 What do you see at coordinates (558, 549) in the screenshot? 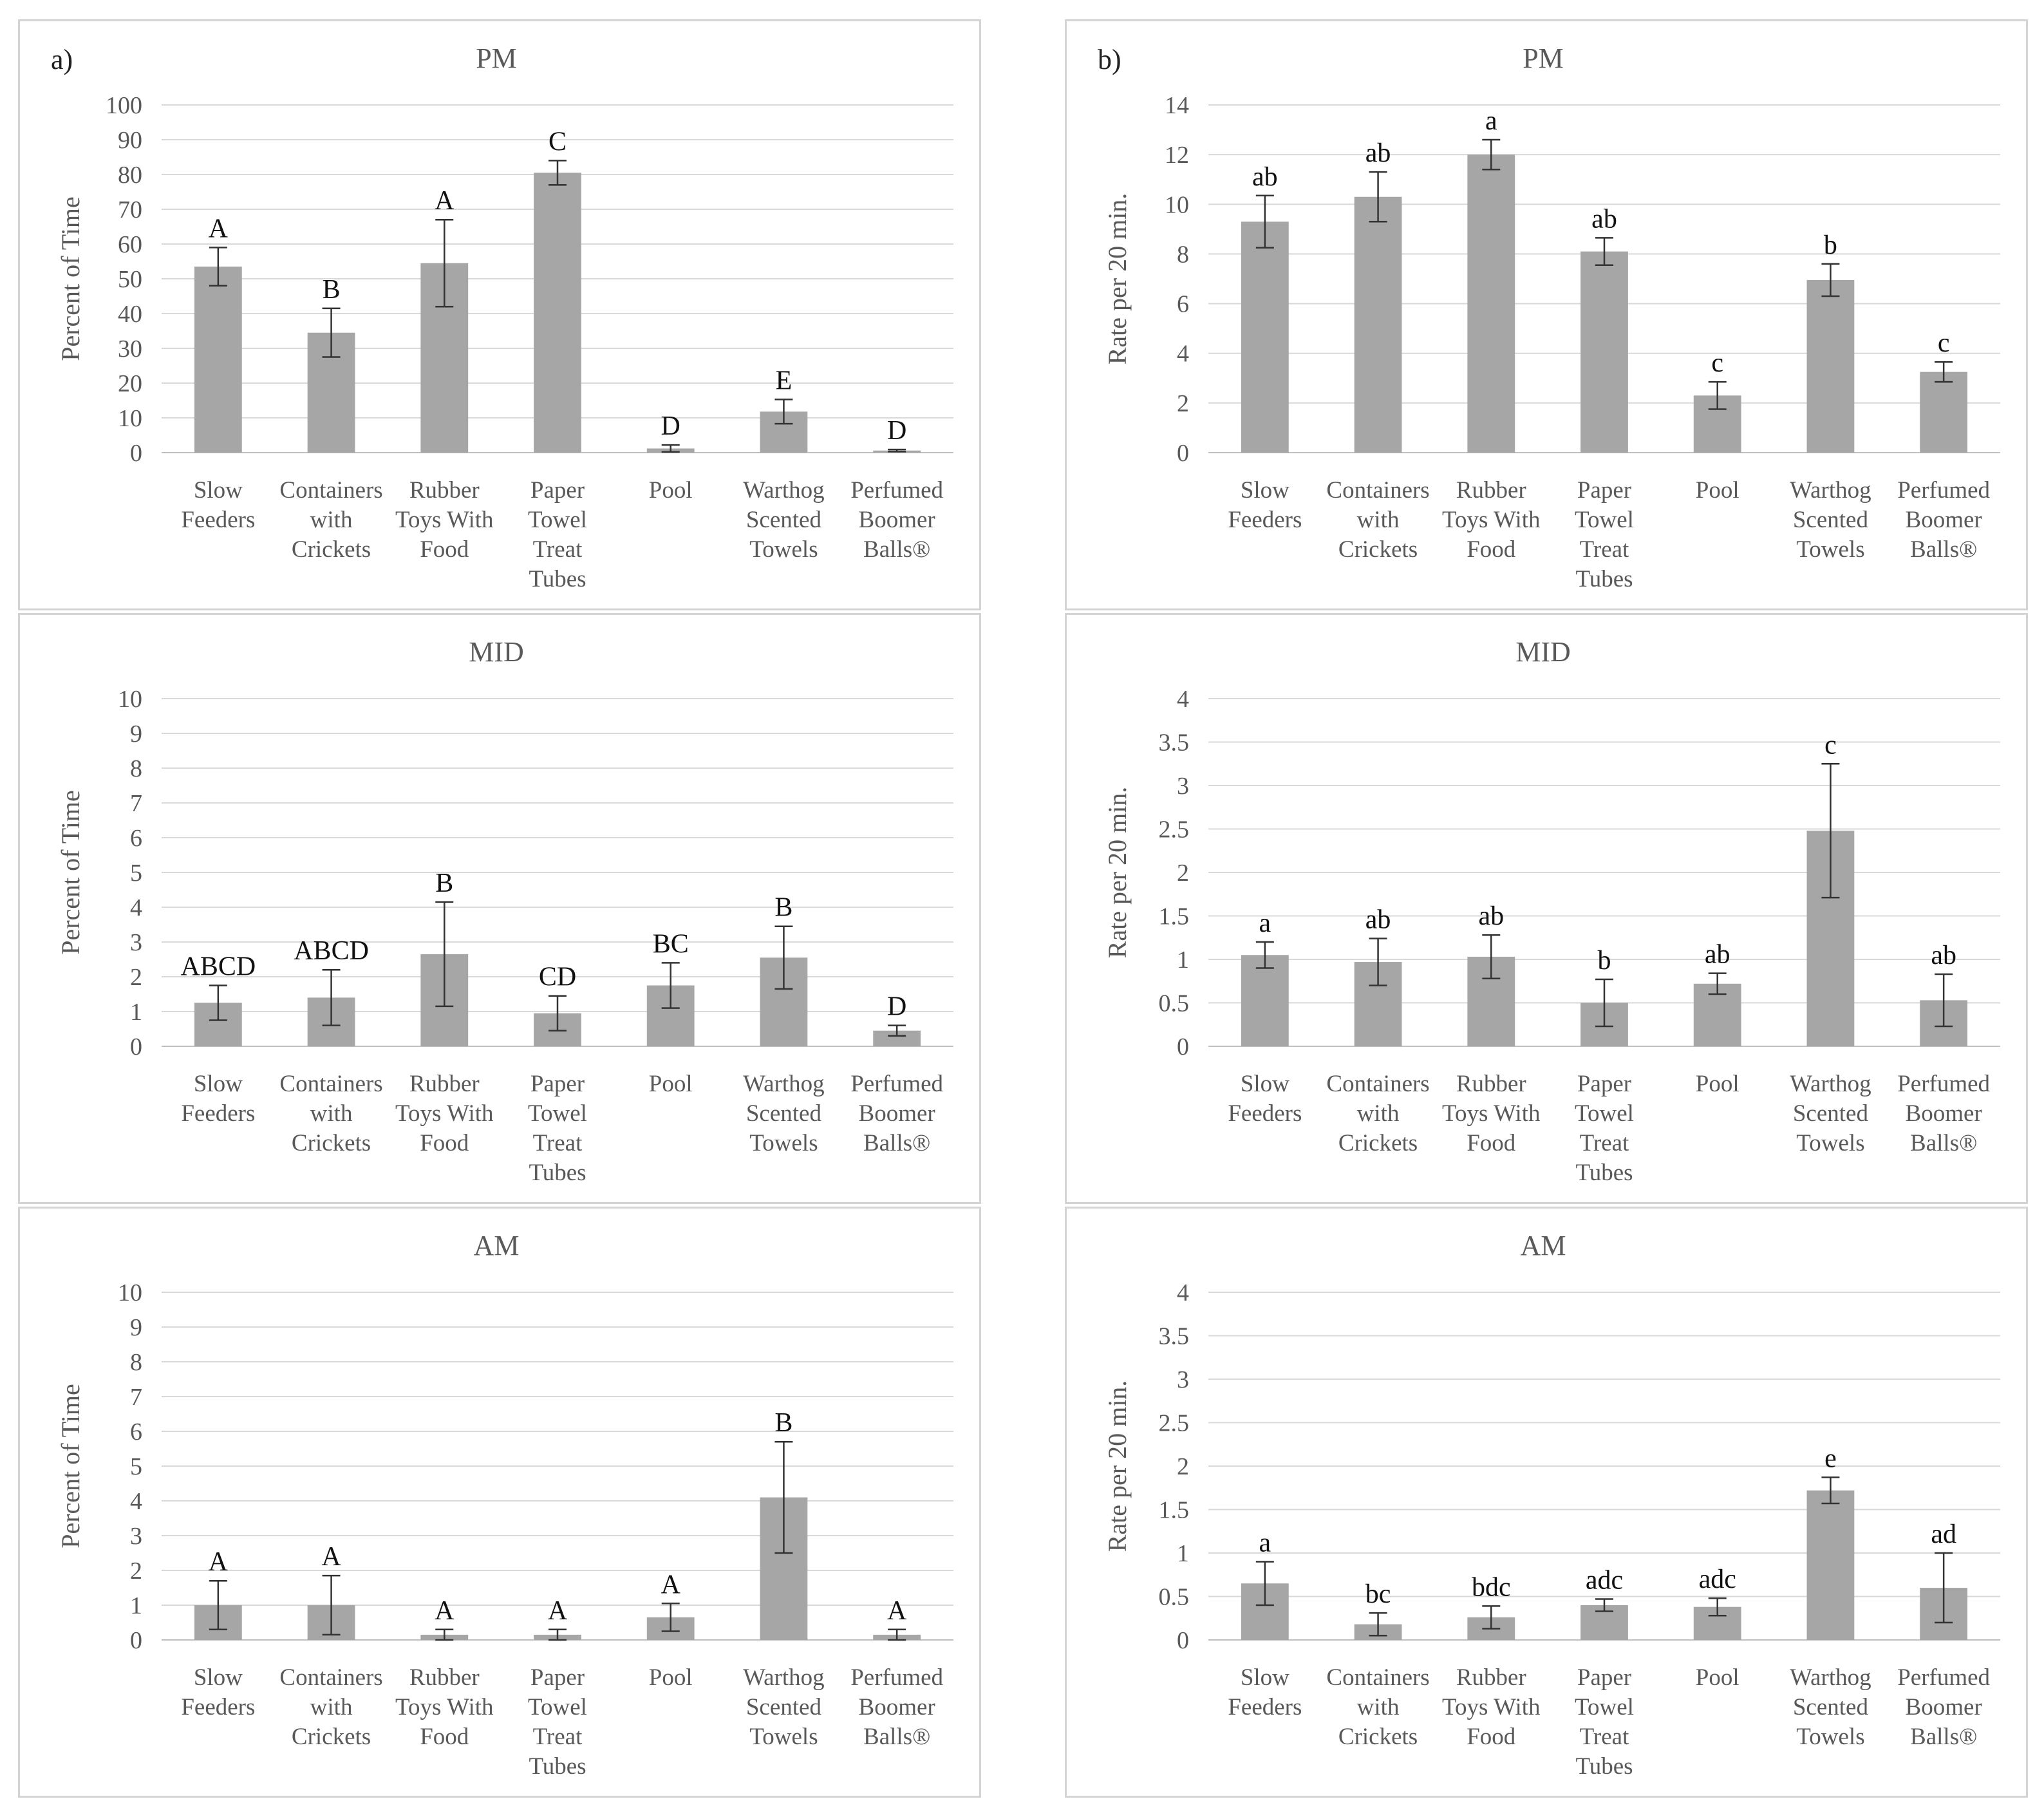
I see `x-tick-label: Treat` at bounding box center [558, 549].